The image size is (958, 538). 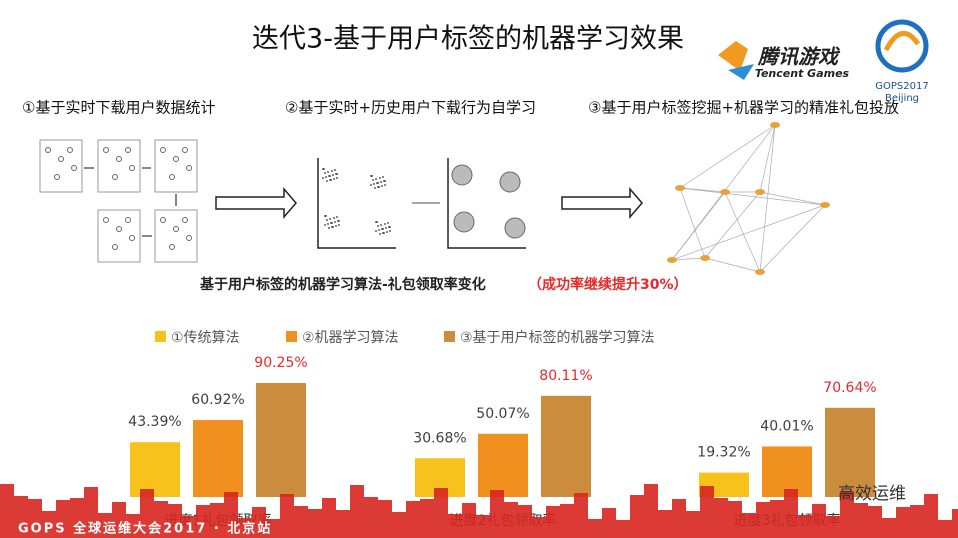 I want to click on value-label: 43.39%, so click(x=154, y=422).